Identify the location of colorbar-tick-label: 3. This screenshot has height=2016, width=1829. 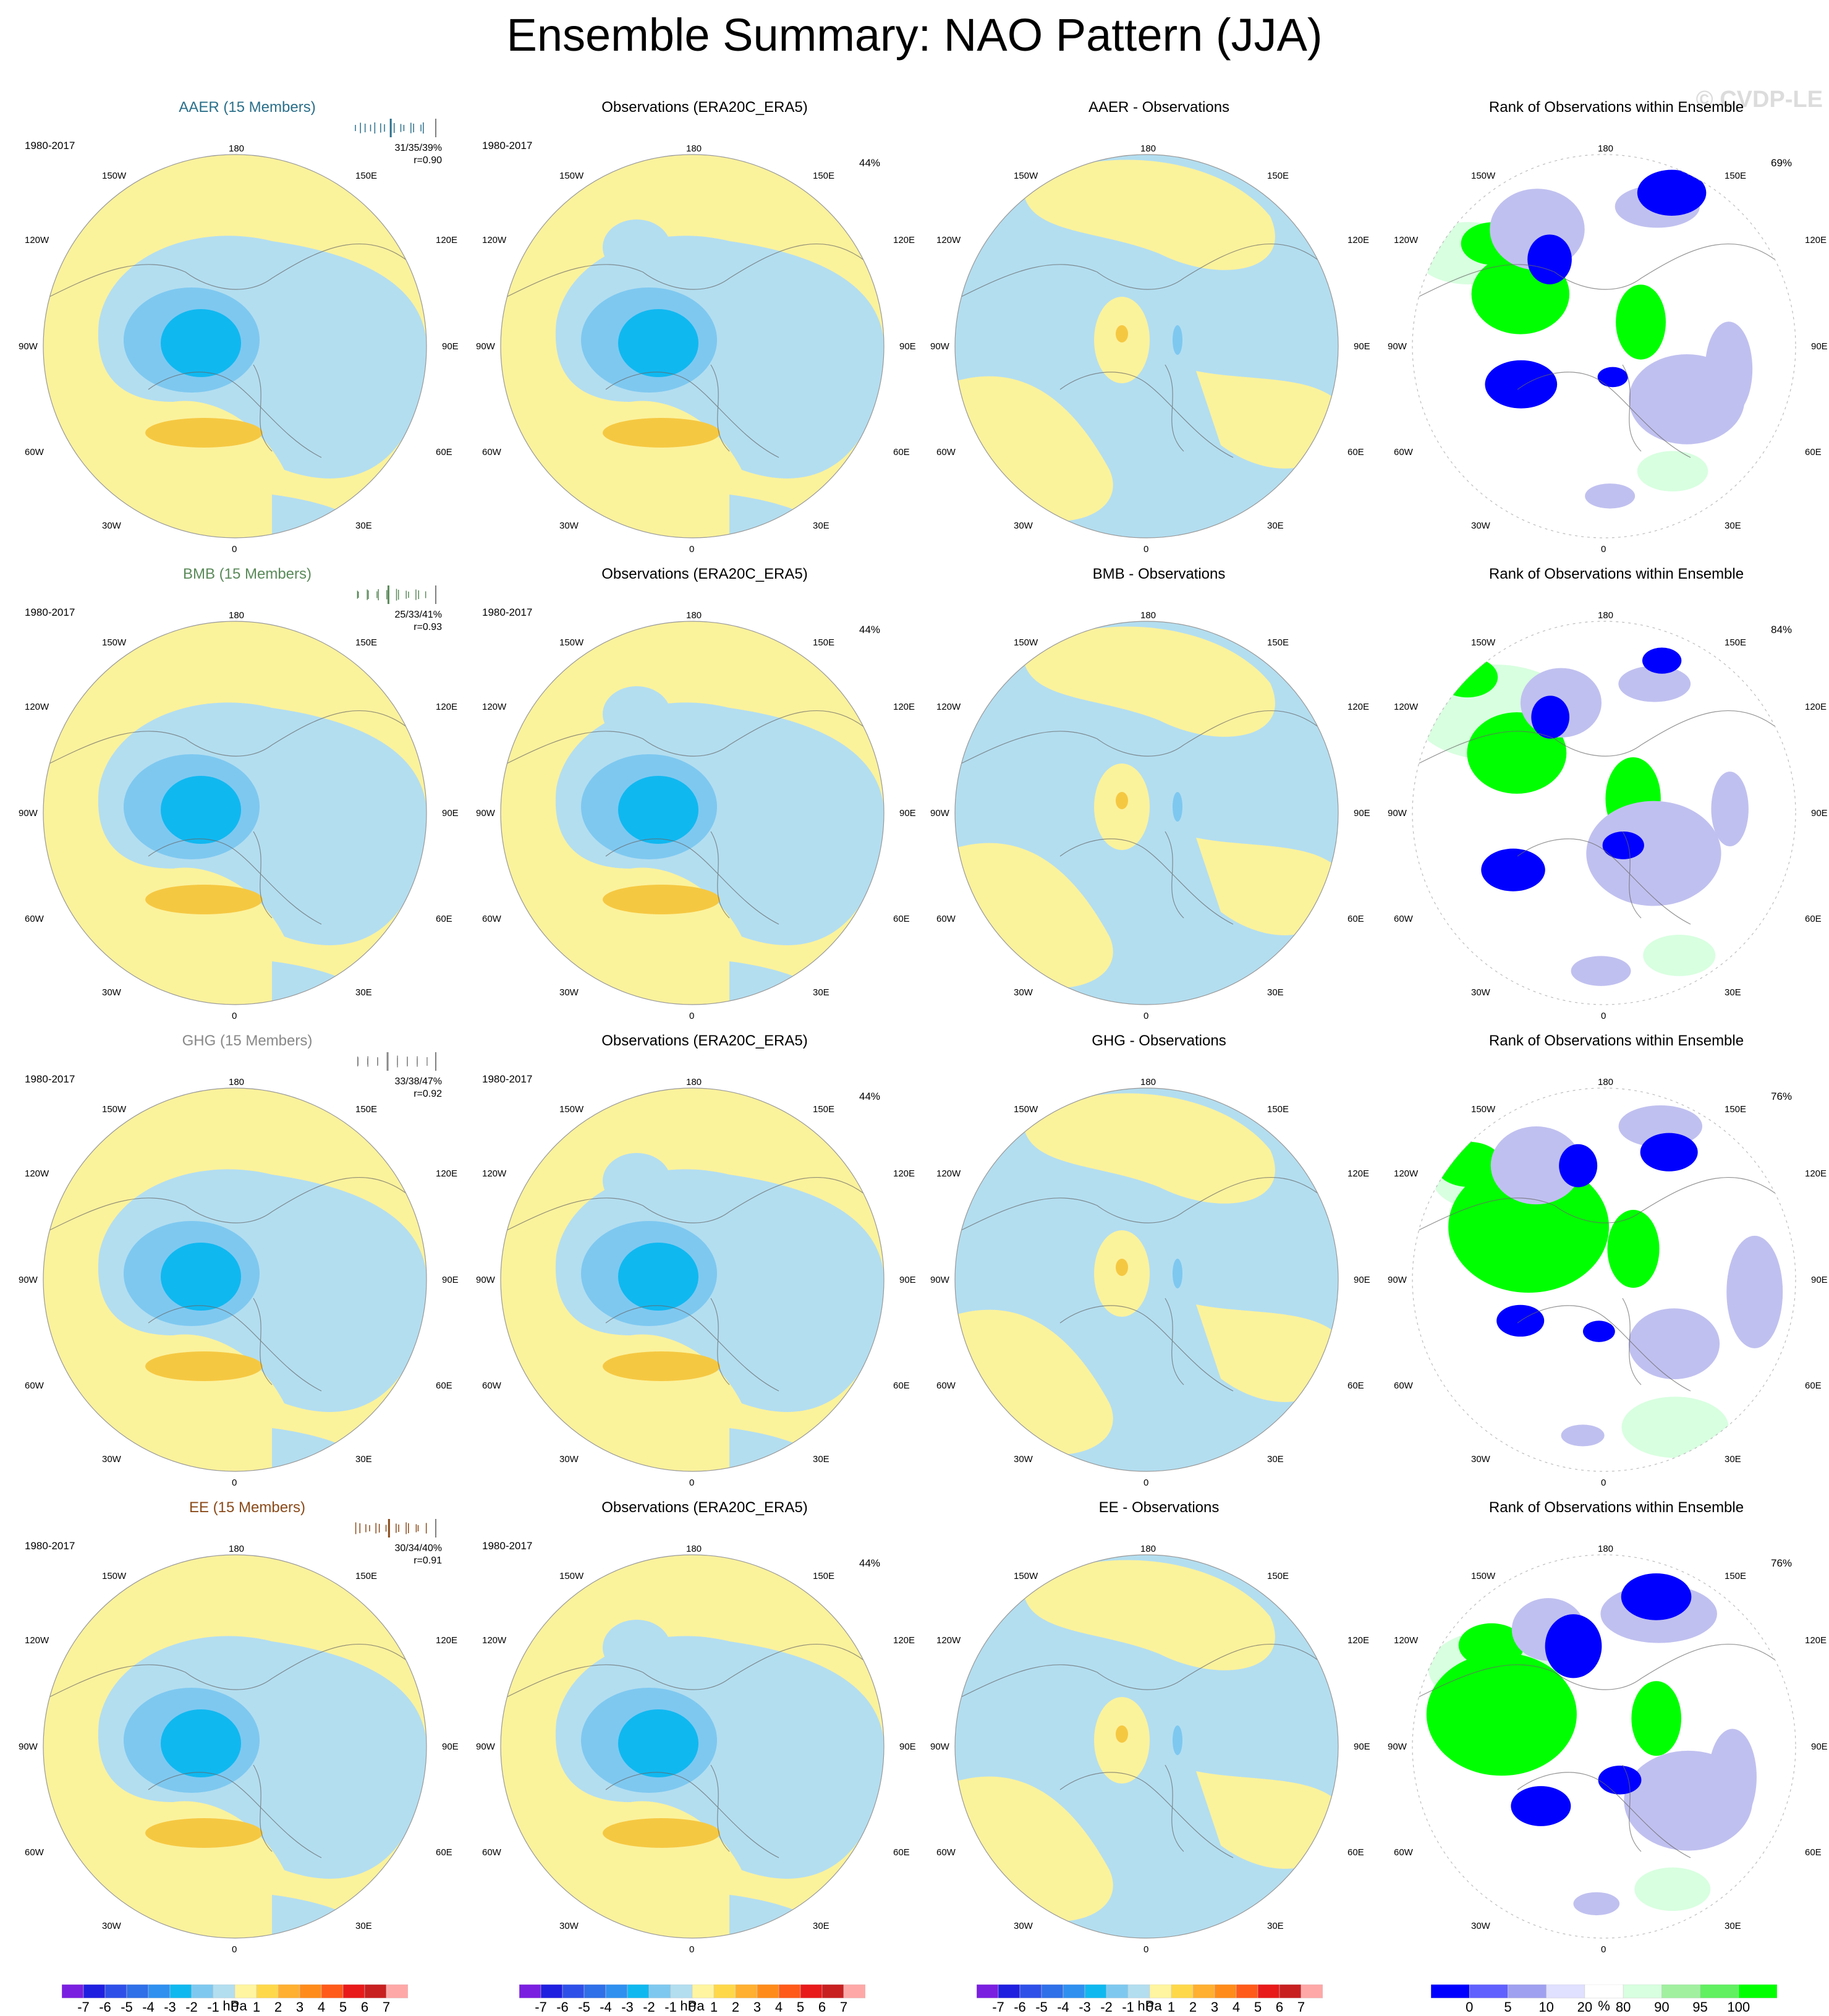
(299, 2007).